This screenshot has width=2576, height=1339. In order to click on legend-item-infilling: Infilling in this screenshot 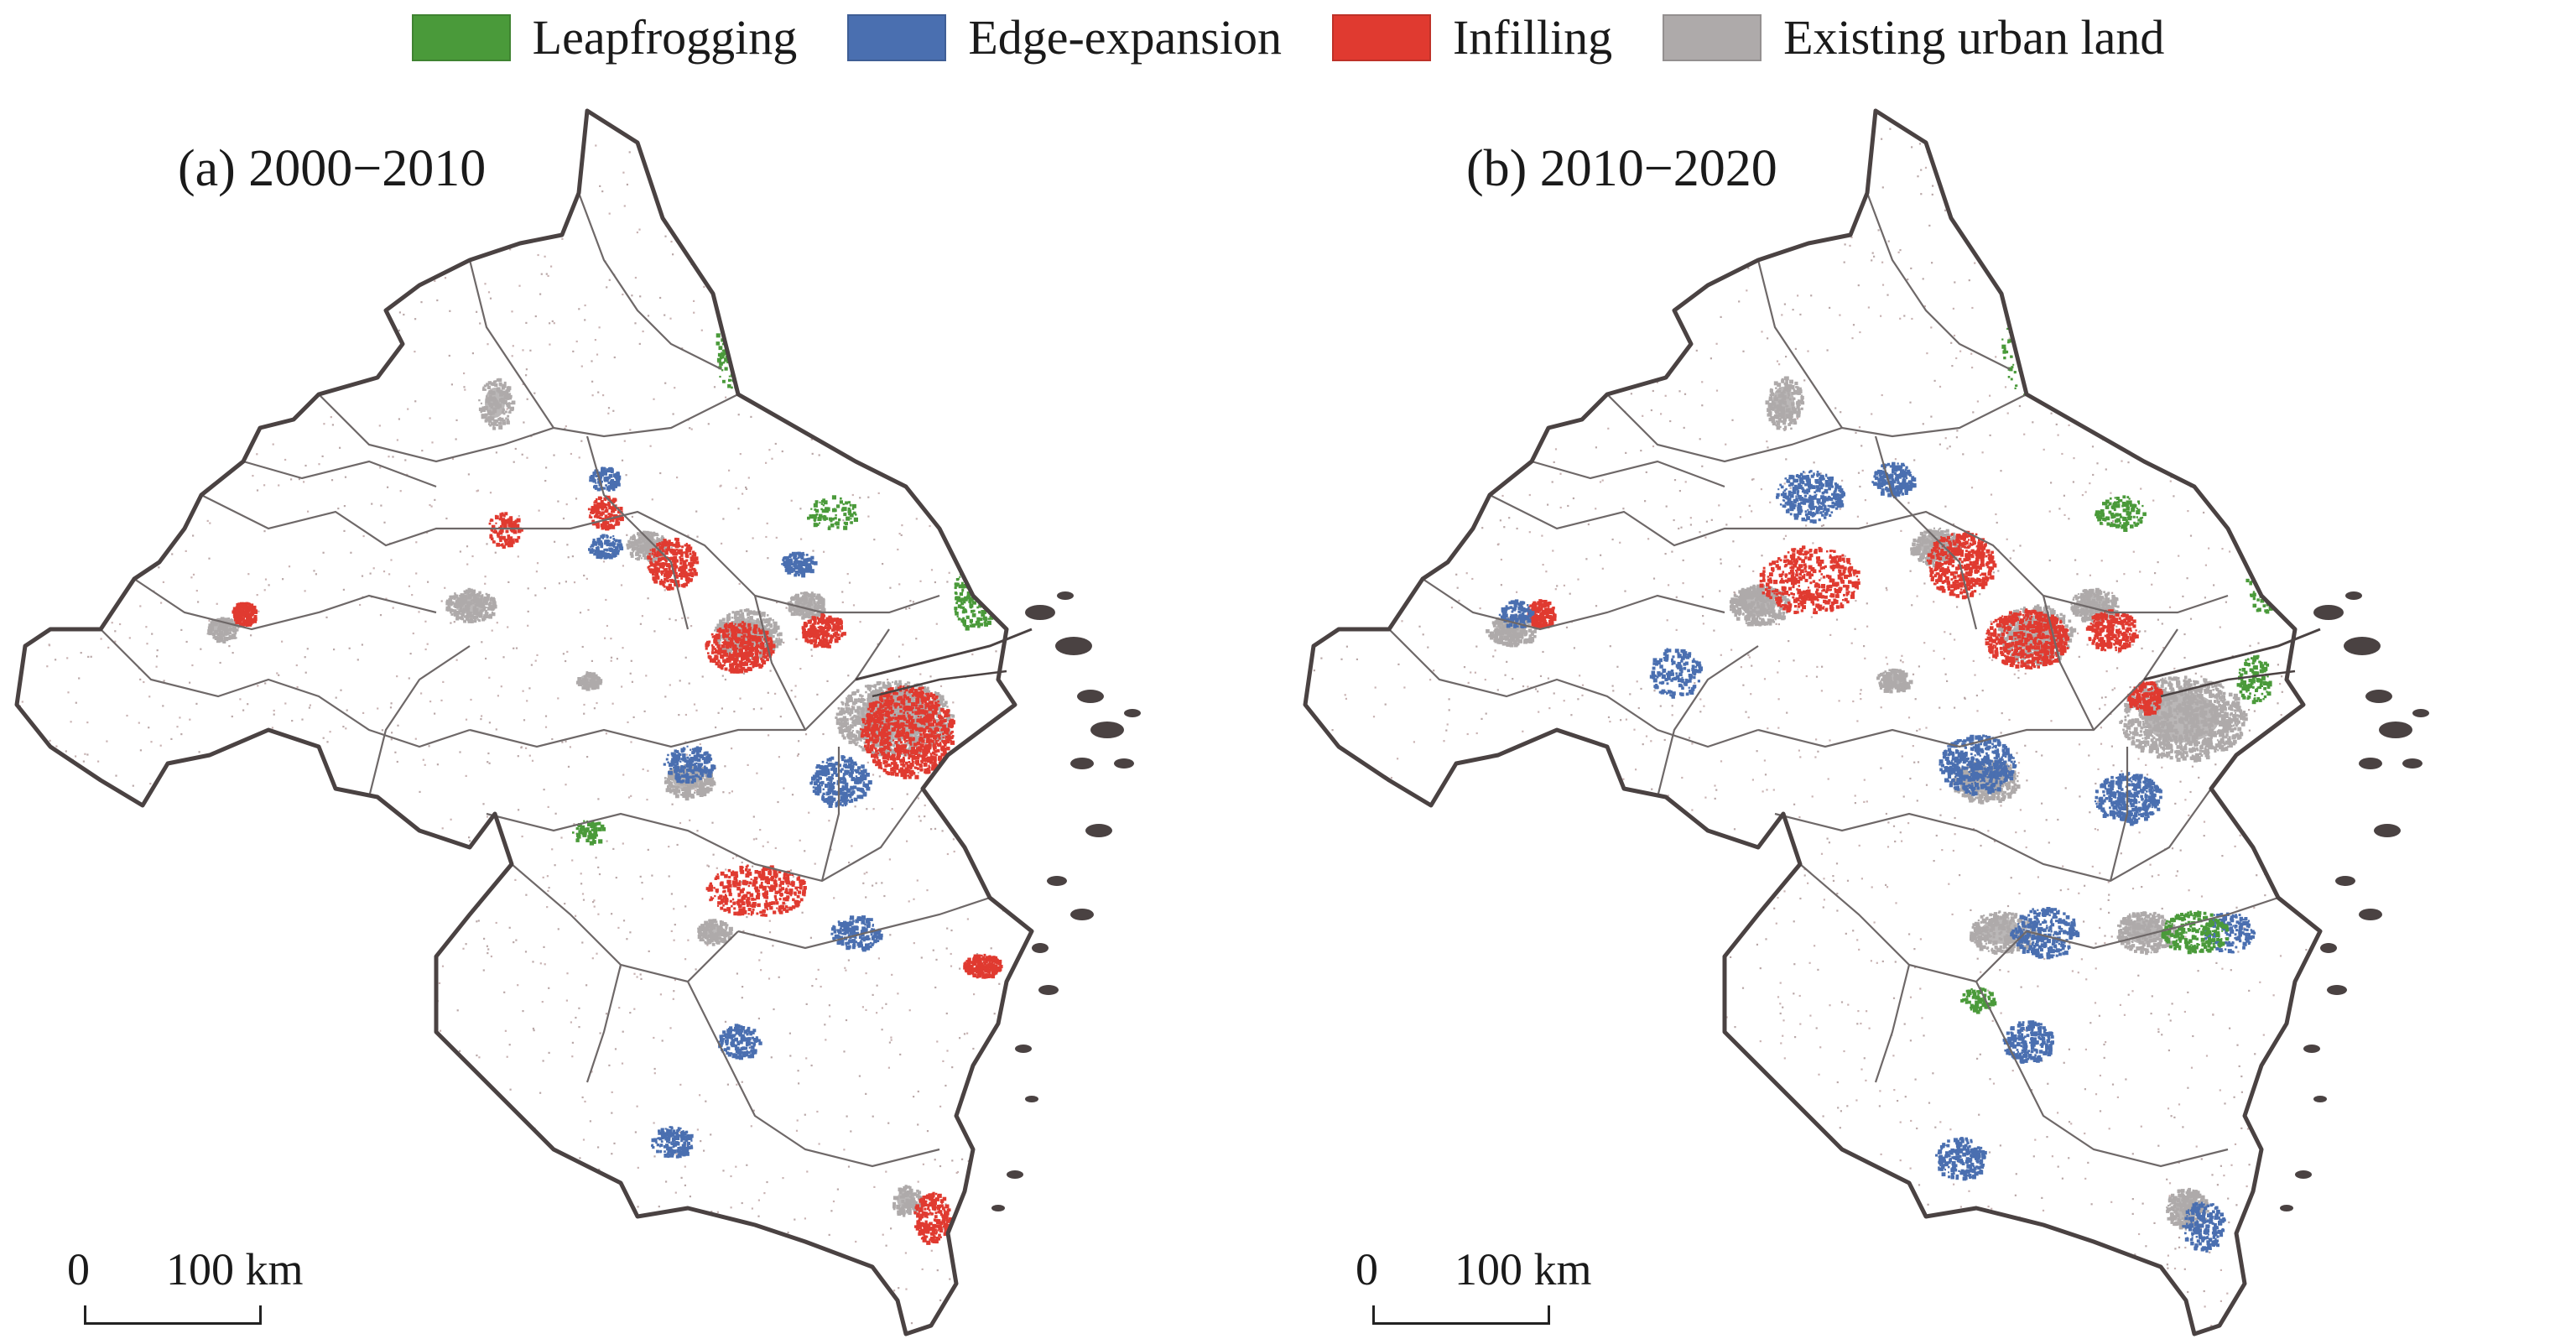, I will do `click(1471, 37)`.